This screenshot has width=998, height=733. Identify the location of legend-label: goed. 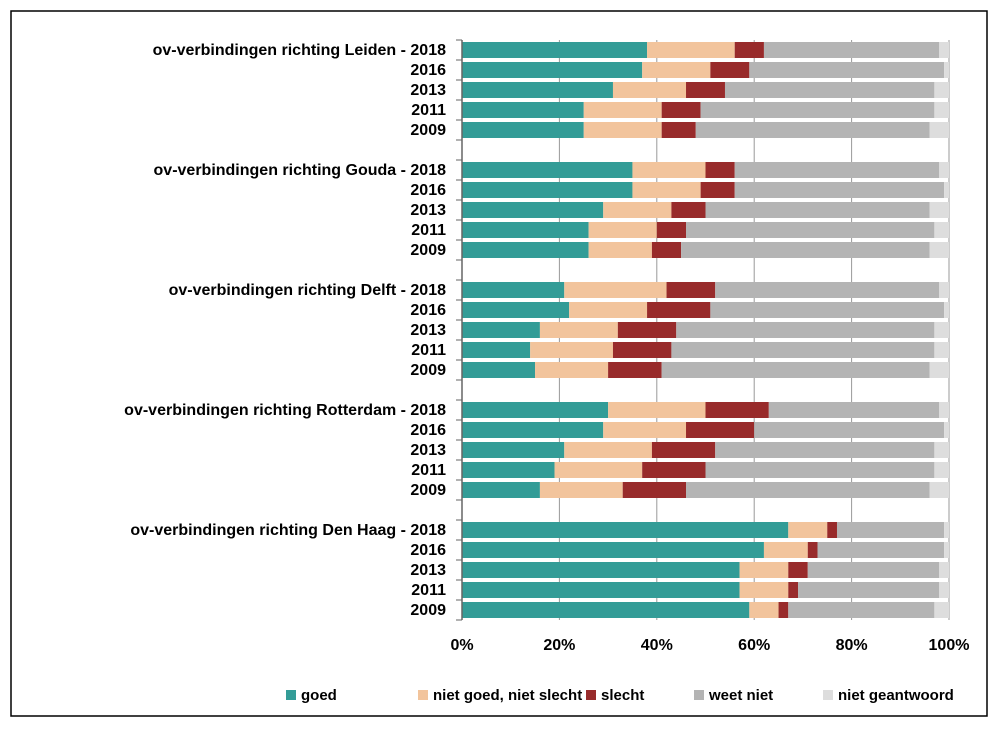
(319, 695).